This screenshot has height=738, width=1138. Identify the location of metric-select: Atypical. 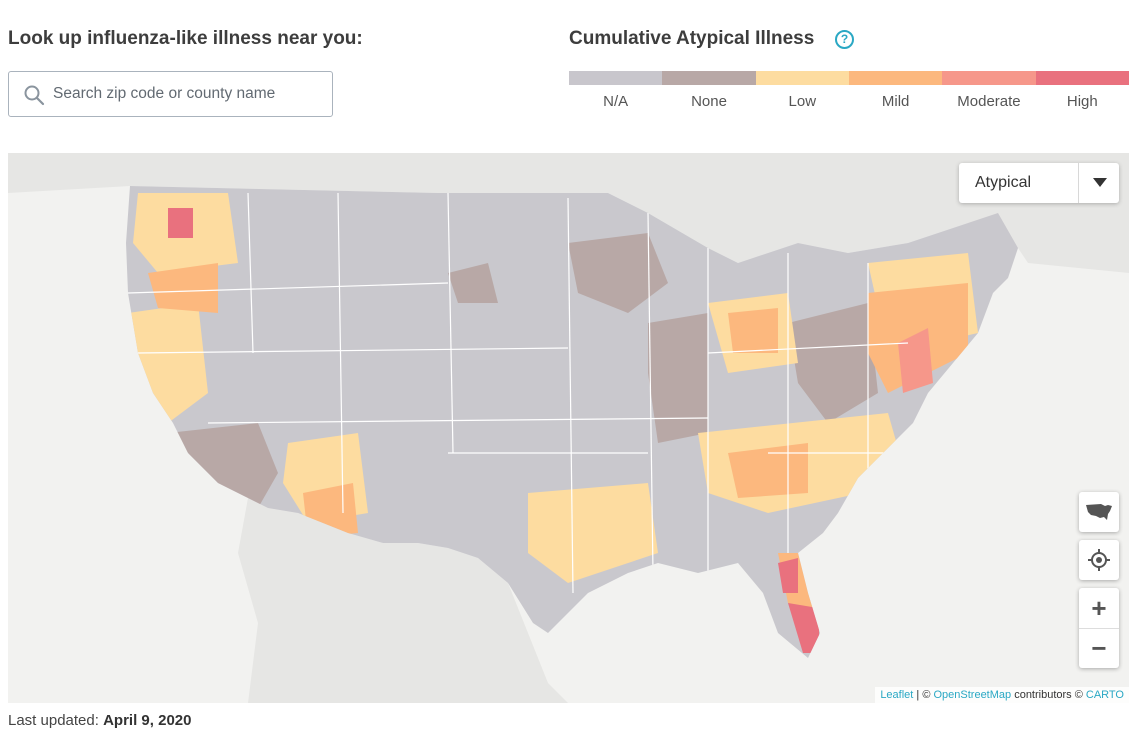
(1039, 183).